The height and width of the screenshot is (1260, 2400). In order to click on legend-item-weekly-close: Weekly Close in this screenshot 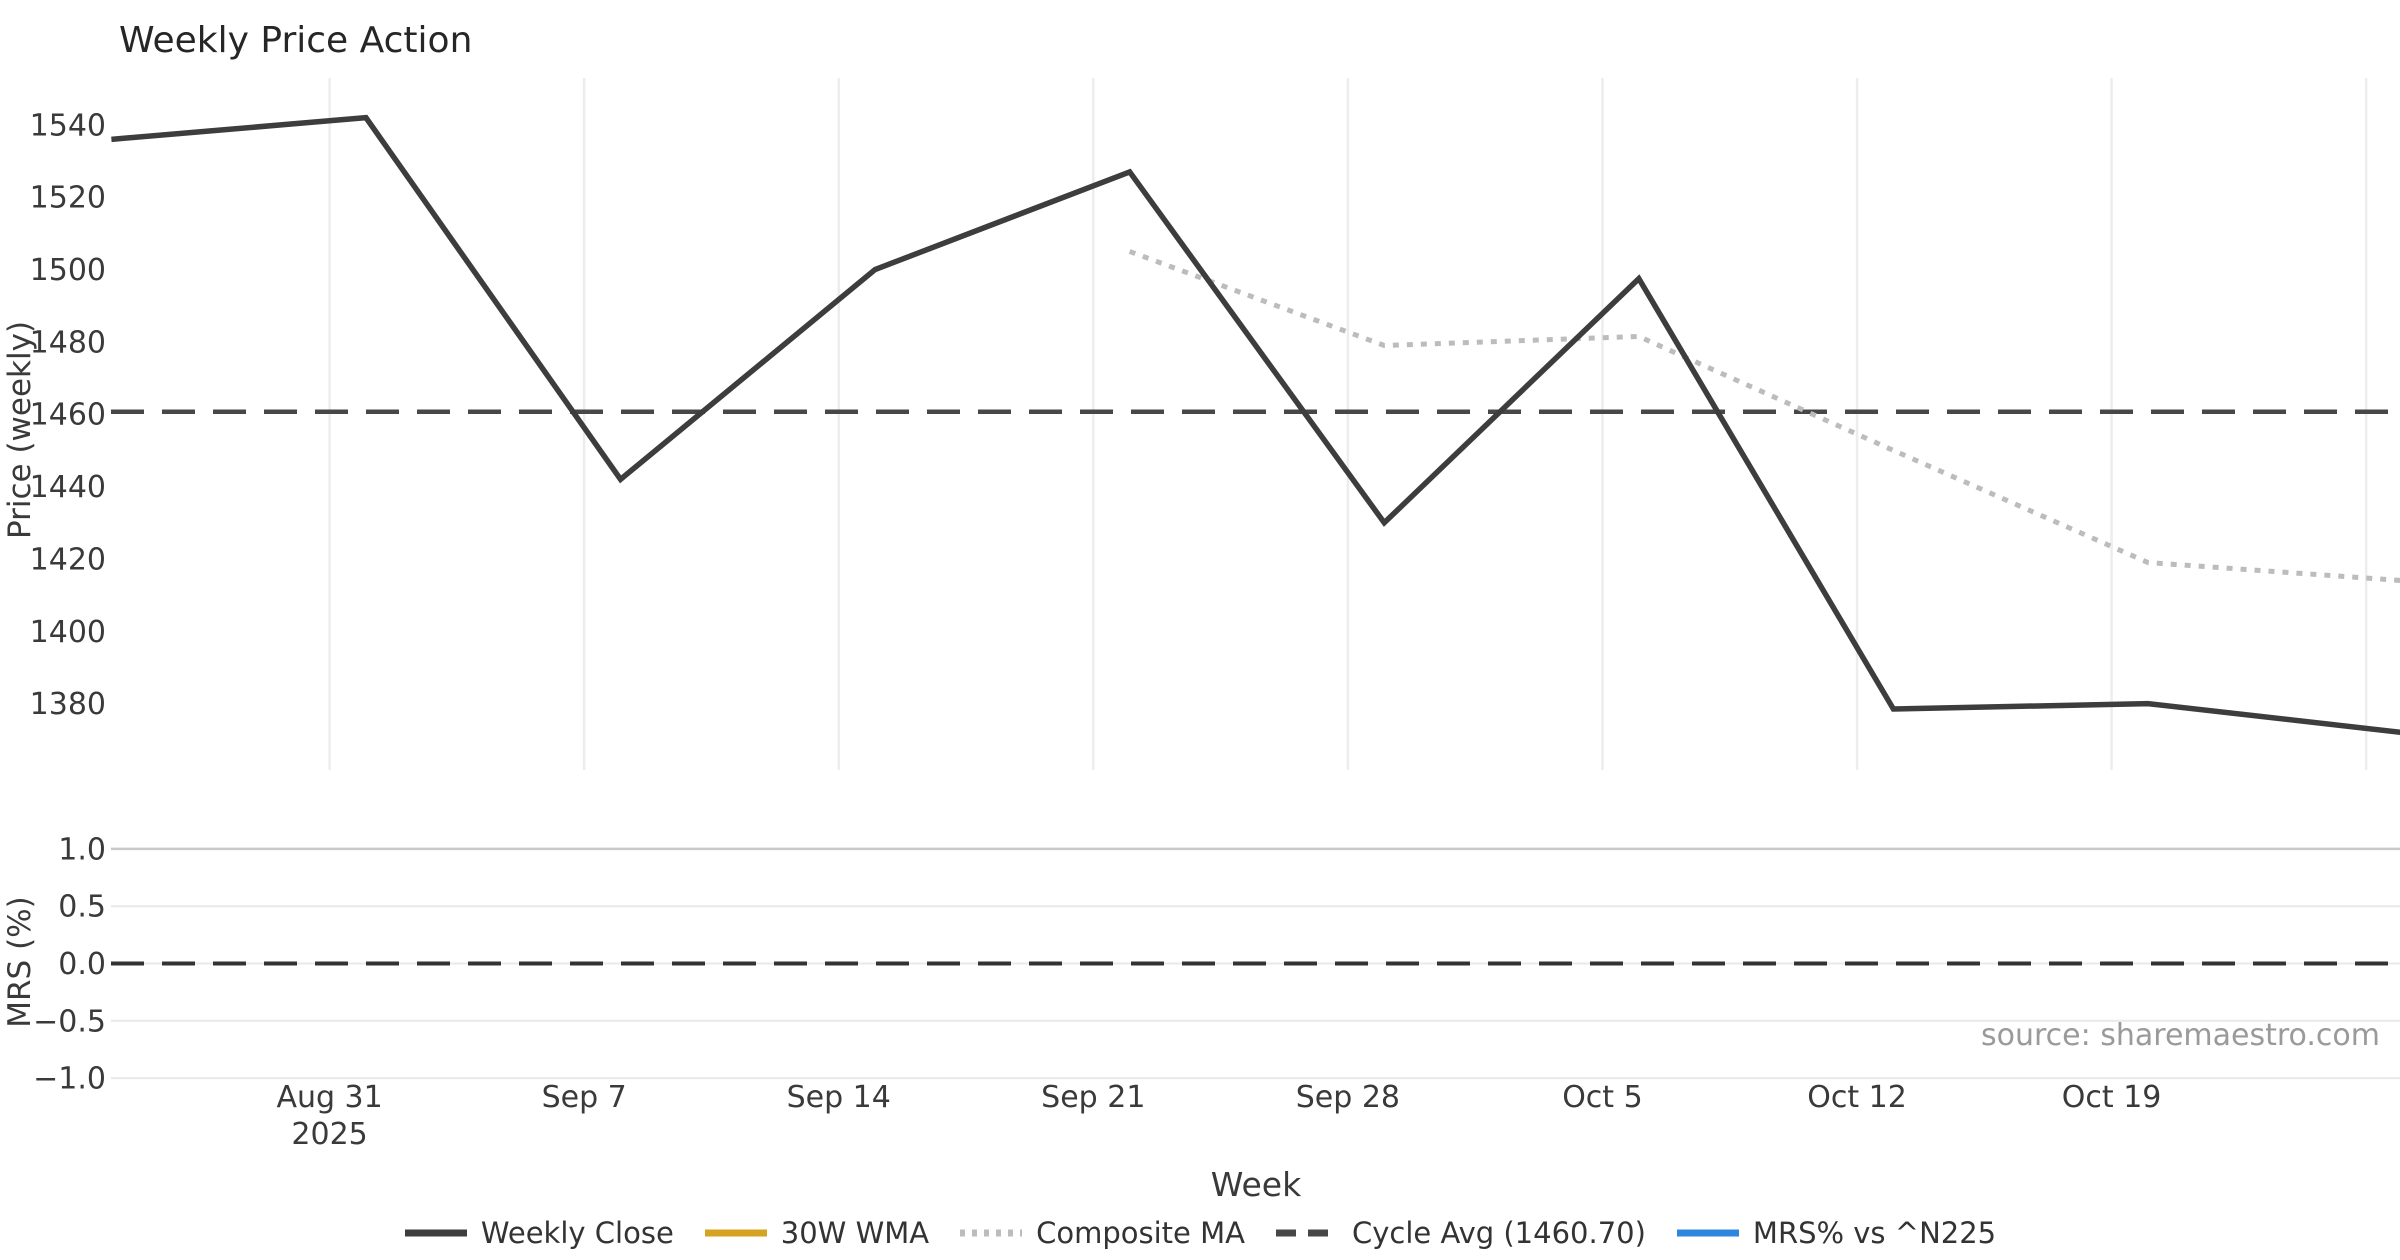, I will do `click(539, 1233)`.